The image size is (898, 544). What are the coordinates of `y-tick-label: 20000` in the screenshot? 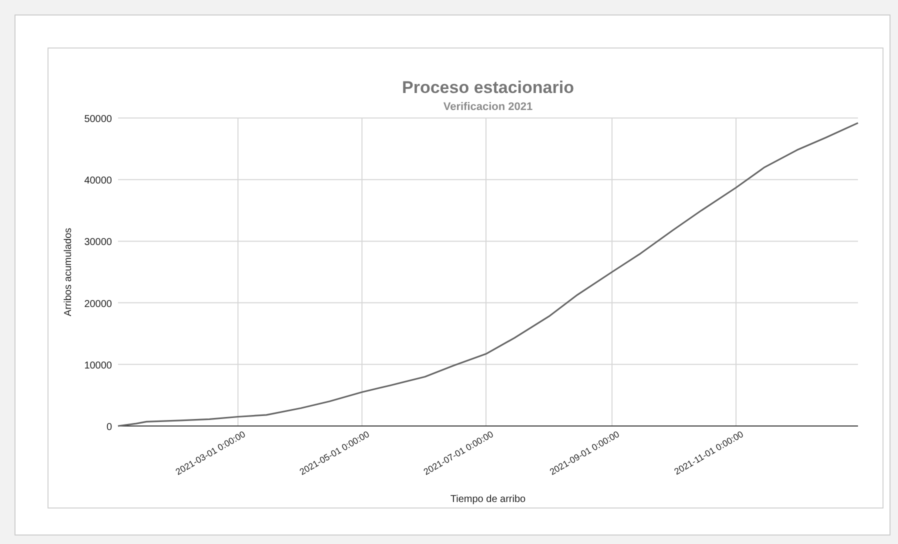 It's located at (98, 304).